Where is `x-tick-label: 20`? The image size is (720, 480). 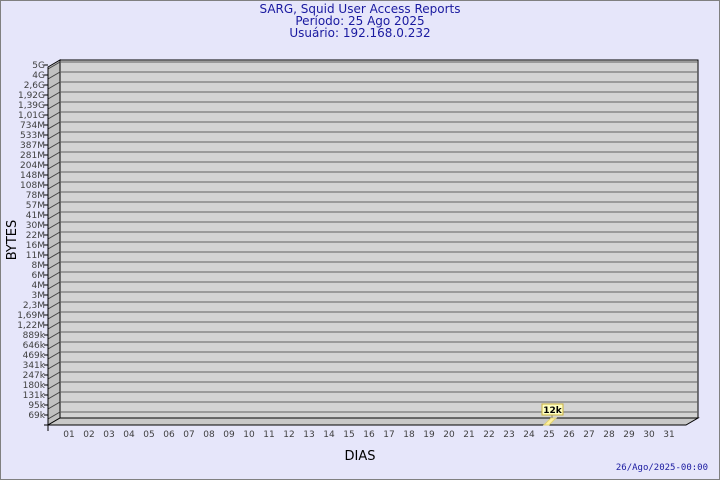 x-tick-label: 20 is located at coordinates (449, 435).